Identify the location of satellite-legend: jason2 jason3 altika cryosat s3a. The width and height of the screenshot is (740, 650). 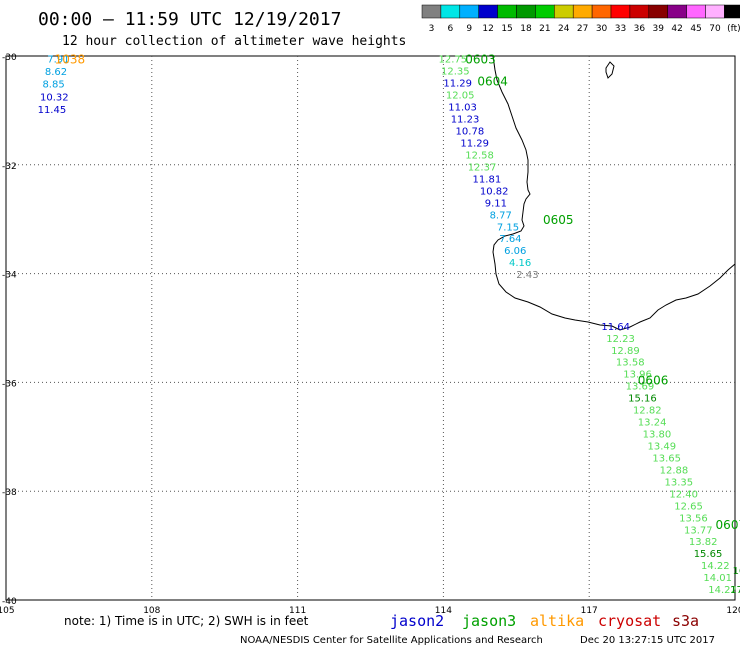
(544, 621).